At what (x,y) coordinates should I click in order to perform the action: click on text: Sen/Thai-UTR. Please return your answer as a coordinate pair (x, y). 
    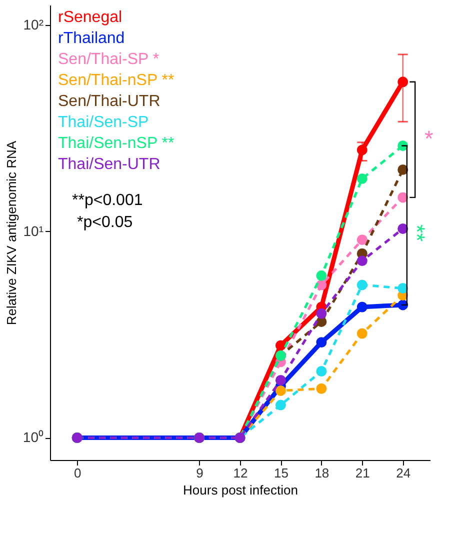
    Looking at the image, I should click on (109, 101).